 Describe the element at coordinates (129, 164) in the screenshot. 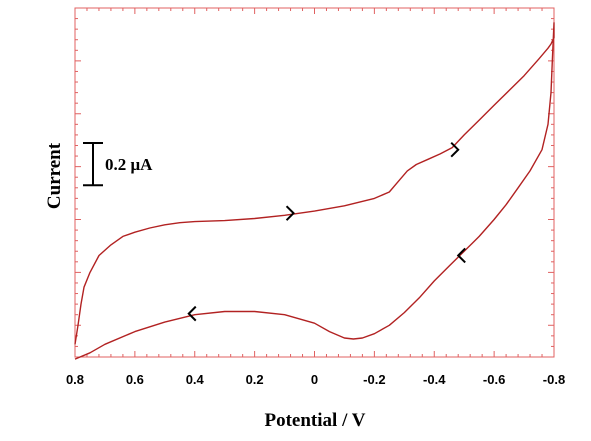

I see `scale-bar-label: 0.2 μA` at that location.